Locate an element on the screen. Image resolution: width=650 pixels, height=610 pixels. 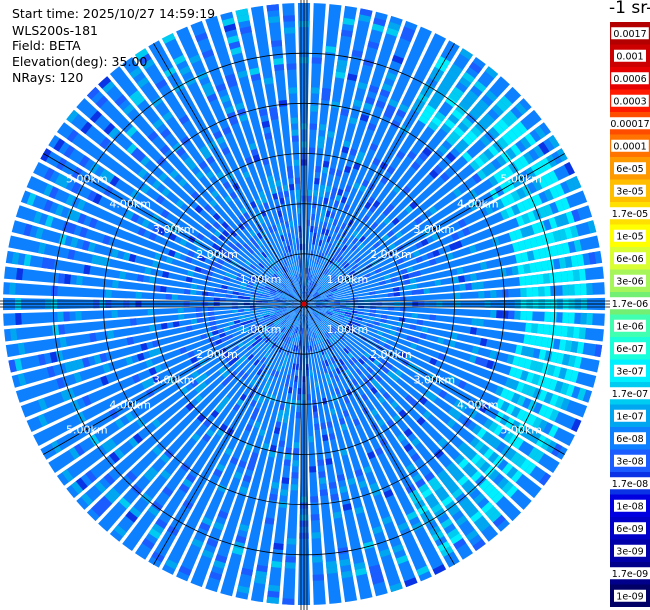
colorbar-tick-label: 3e-06 is located at coordinates (629, 281).